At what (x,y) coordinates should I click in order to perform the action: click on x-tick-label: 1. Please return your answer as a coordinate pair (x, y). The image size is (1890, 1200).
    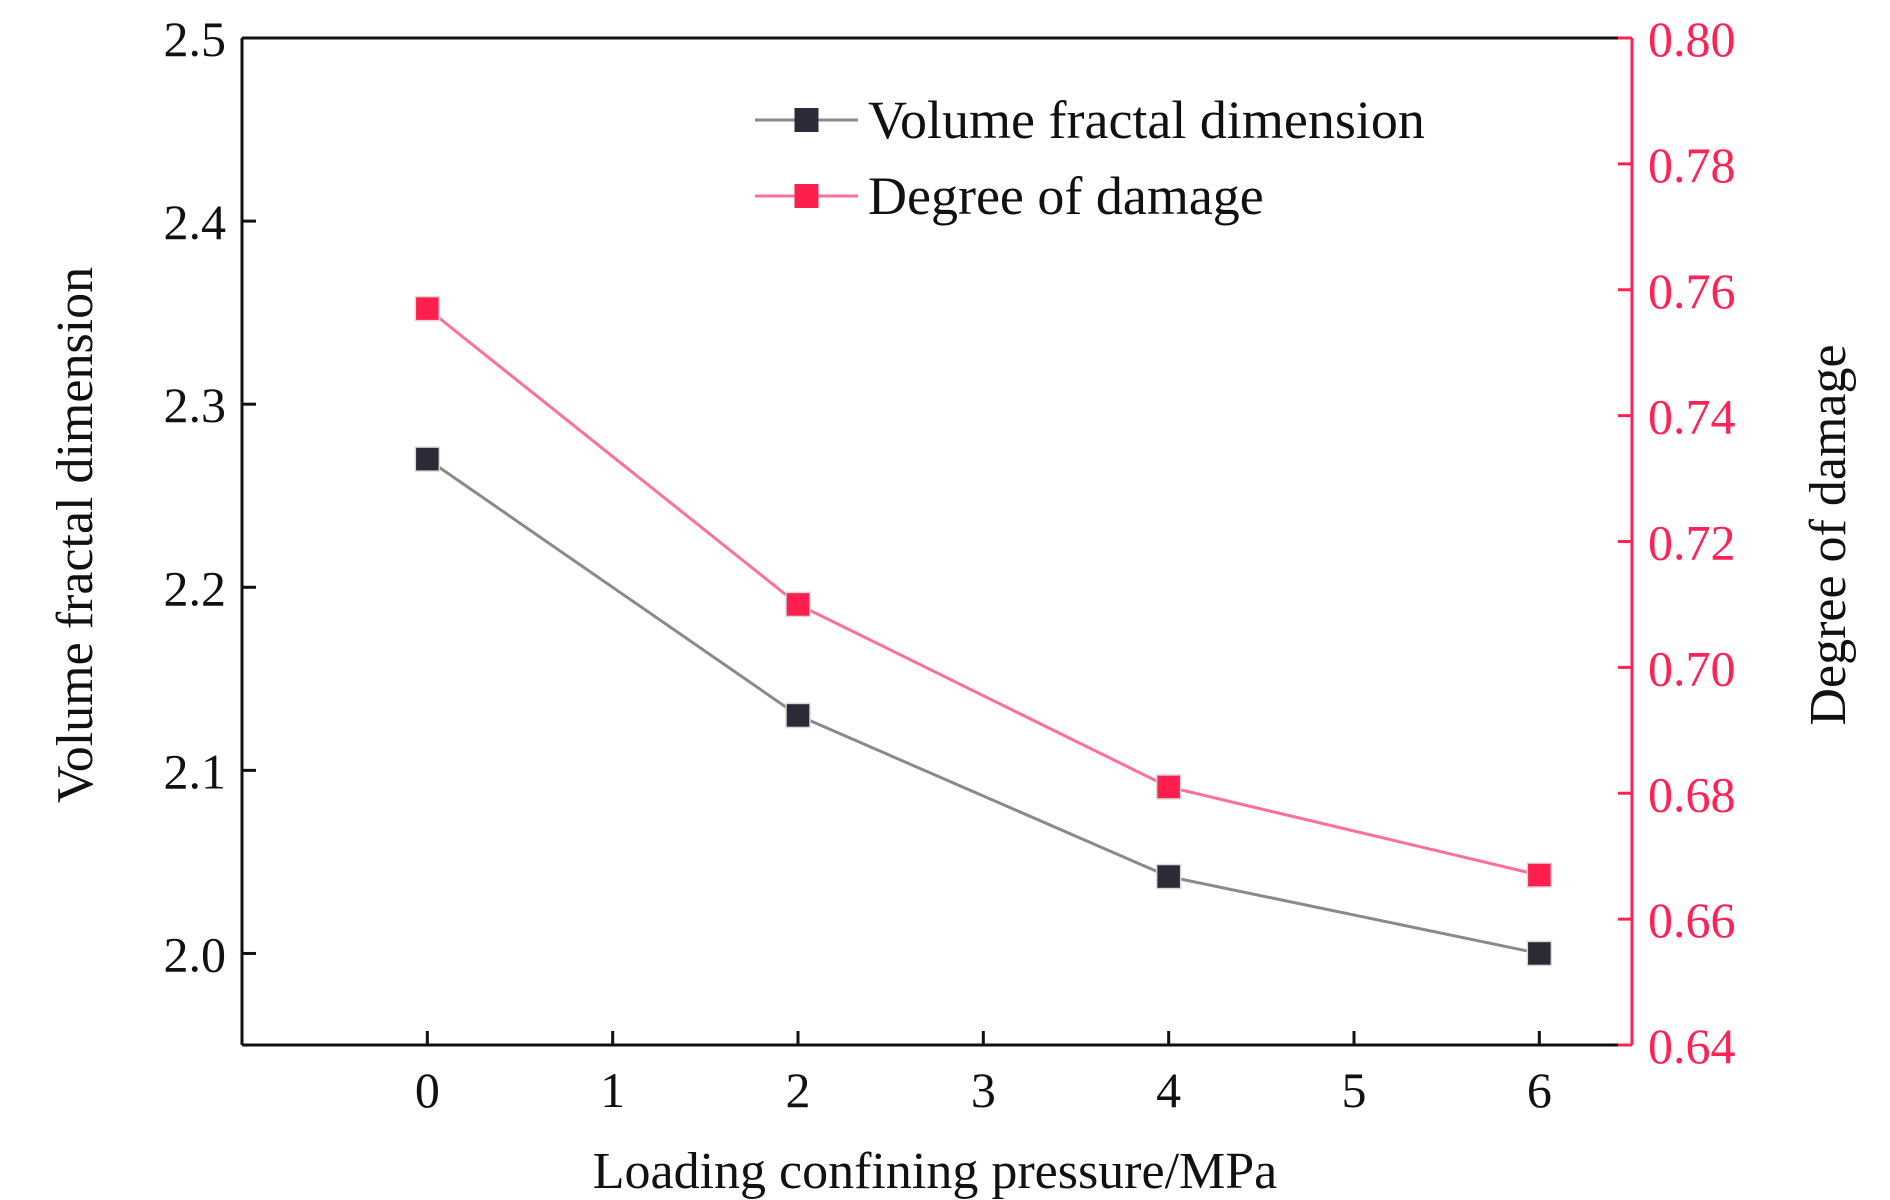
    Looking at the image, I should click on (612, 1090).